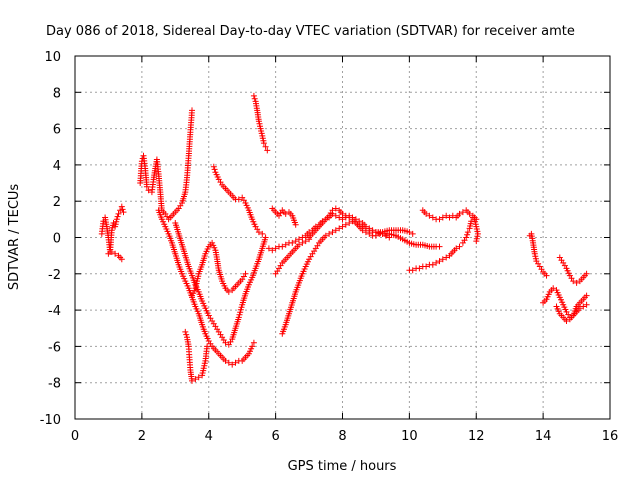 This screenshot has height=480, width=640. What do you see at coordinates (275, 436) in the screenshot?
I see `x-tick-label: 6` at bounding box center [275, 436].